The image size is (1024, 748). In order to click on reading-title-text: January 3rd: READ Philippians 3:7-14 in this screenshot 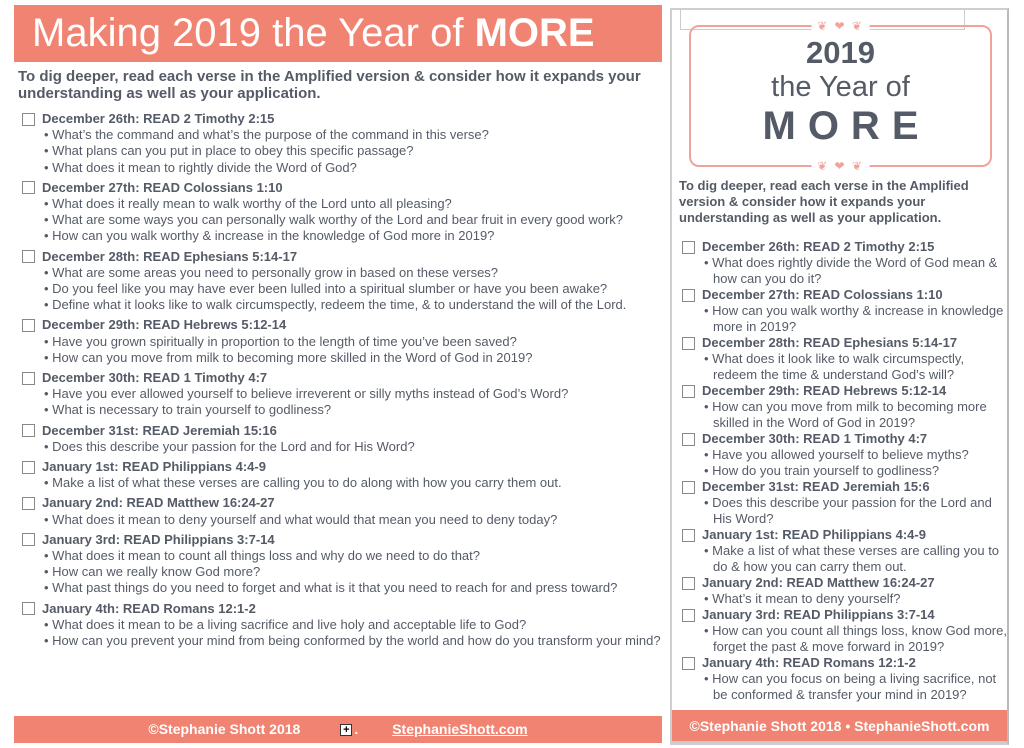, I will do `click(158, 539)`.